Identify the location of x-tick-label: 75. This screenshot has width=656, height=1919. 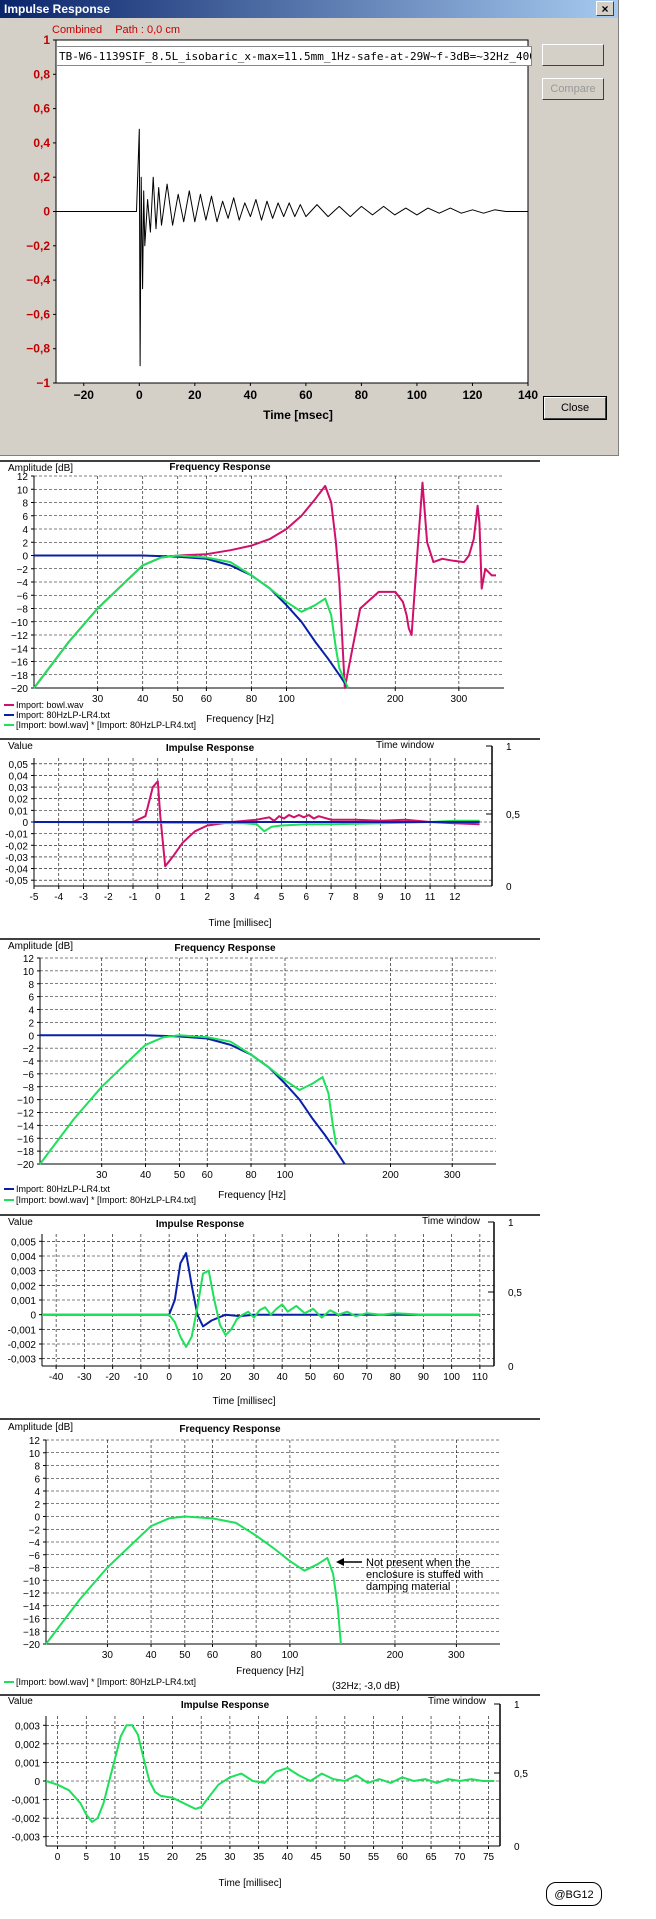
(489, 1857).